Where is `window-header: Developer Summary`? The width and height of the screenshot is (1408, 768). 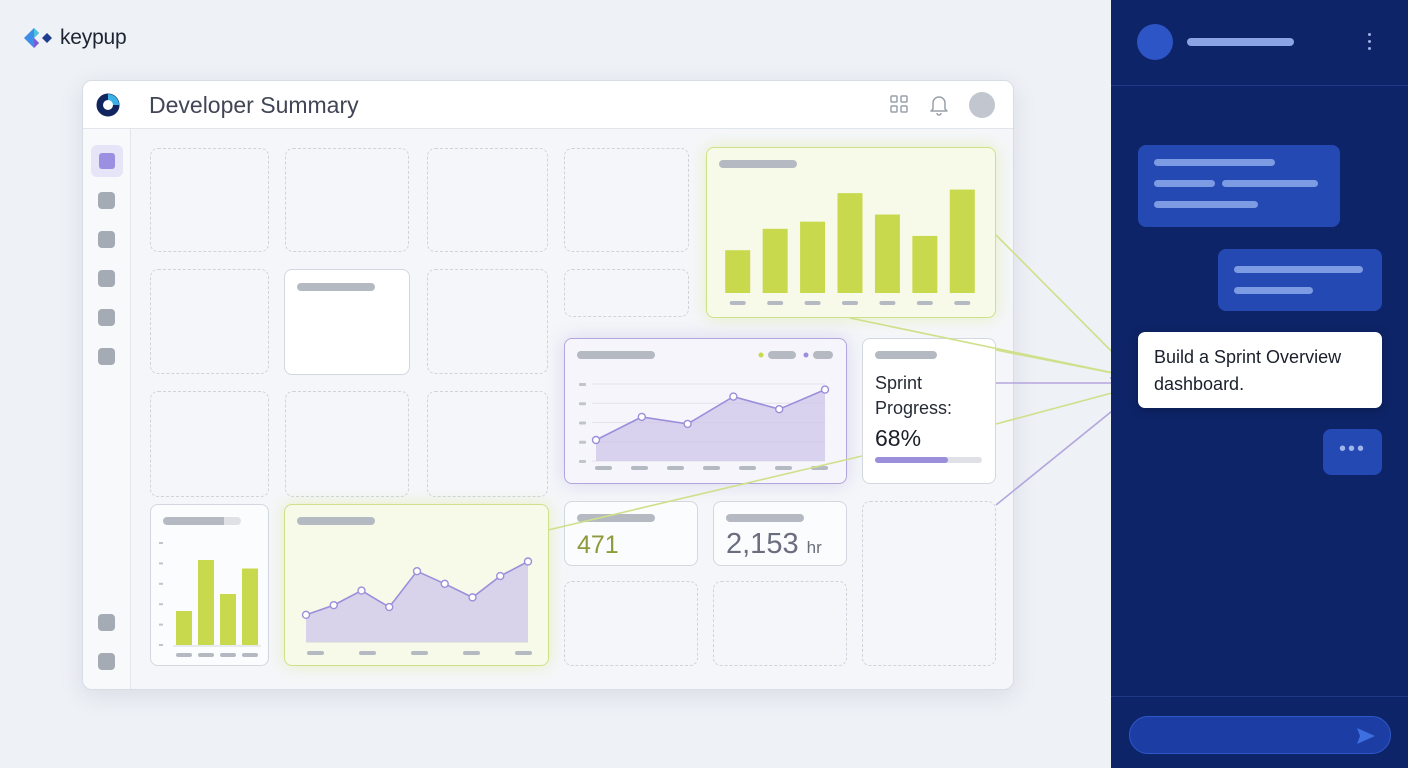 window-header: Developer Summary is located at coordinates (548, 105).